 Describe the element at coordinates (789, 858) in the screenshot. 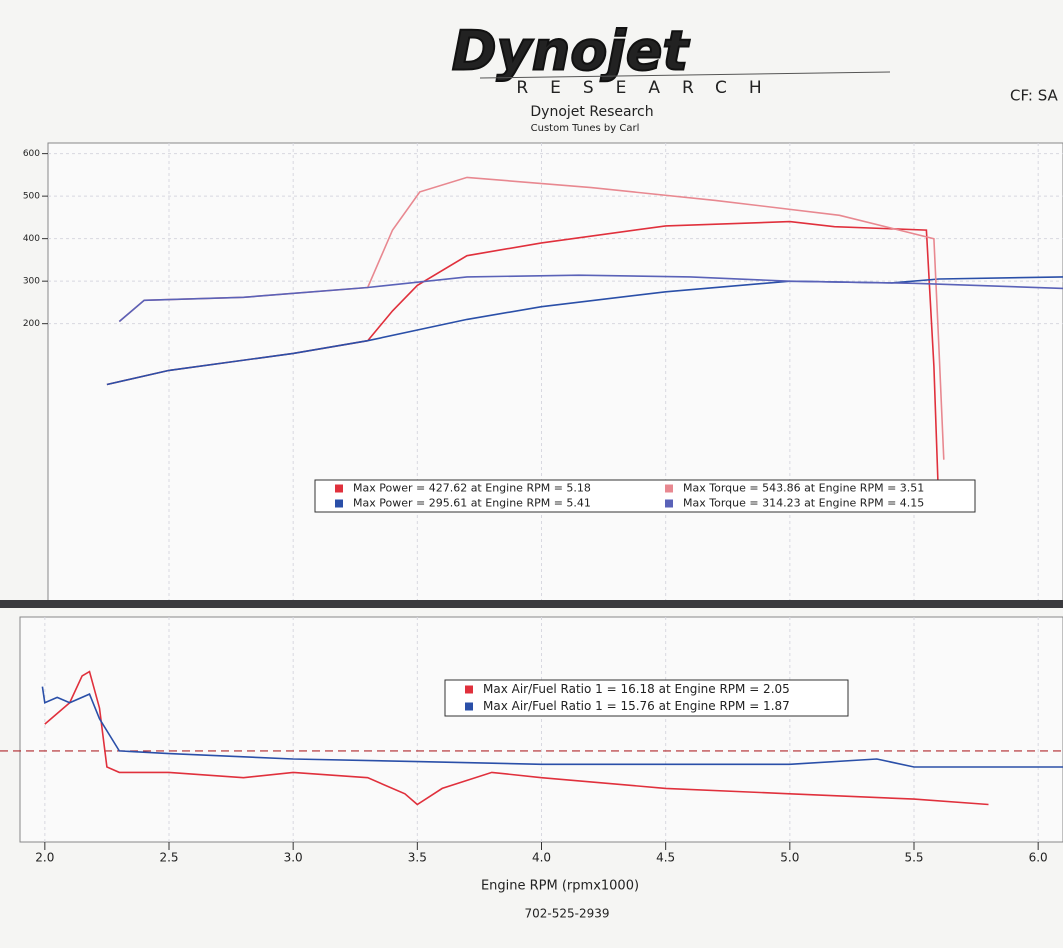

I see `x-tick-label: 5.0` at that location.